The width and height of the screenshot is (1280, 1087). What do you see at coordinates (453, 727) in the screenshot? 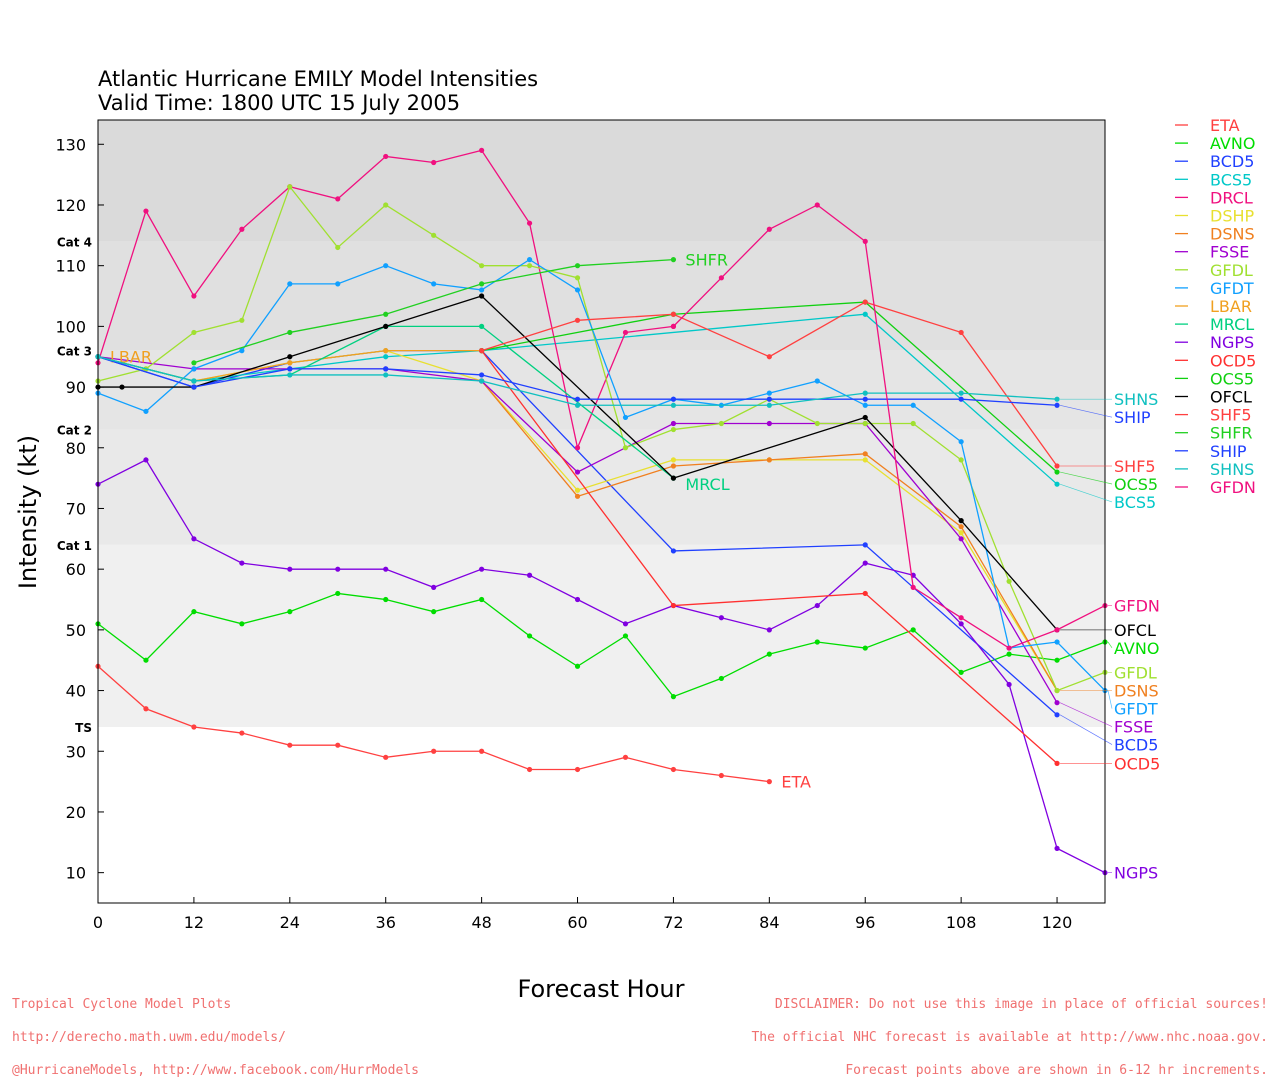
I see `series-eta: ETA` at bounding box center [453, 727].